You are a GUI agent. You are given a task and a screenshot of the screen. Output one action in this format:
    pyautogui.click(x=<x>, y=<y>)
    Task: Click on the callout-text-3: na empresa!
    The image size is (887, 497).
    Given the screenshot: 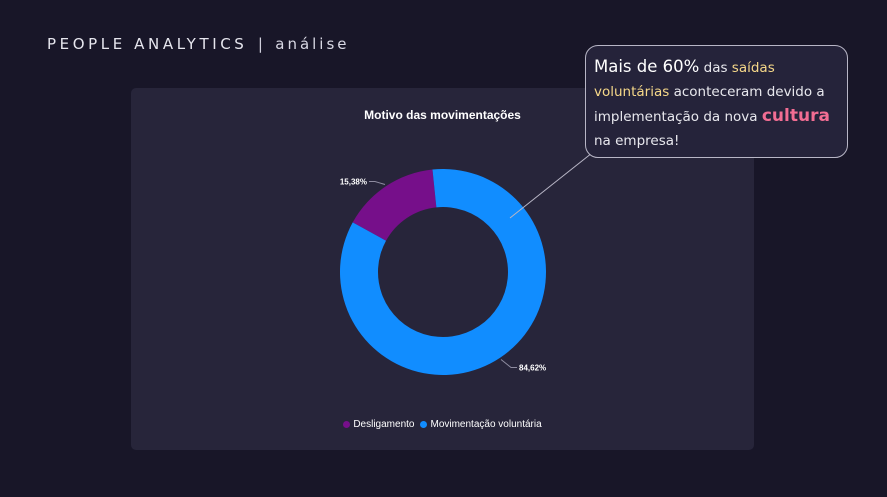 What is the action you would take?
    pyautogui.click(x=637, y=141)
    